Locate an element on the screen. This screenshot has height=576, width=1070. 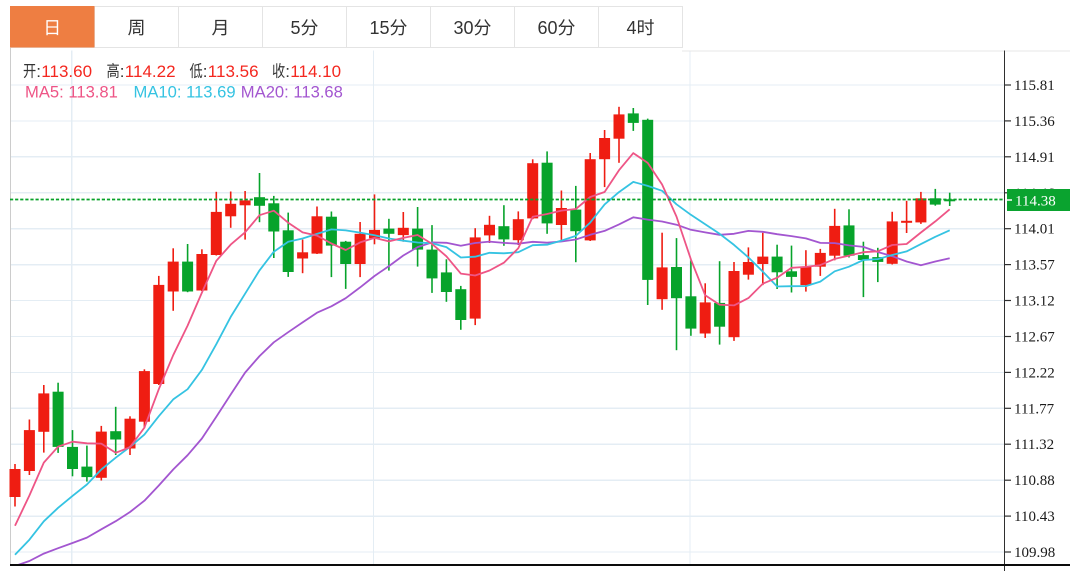
svg-text: MA10: 113.69 is located at coordinates (185, 92).